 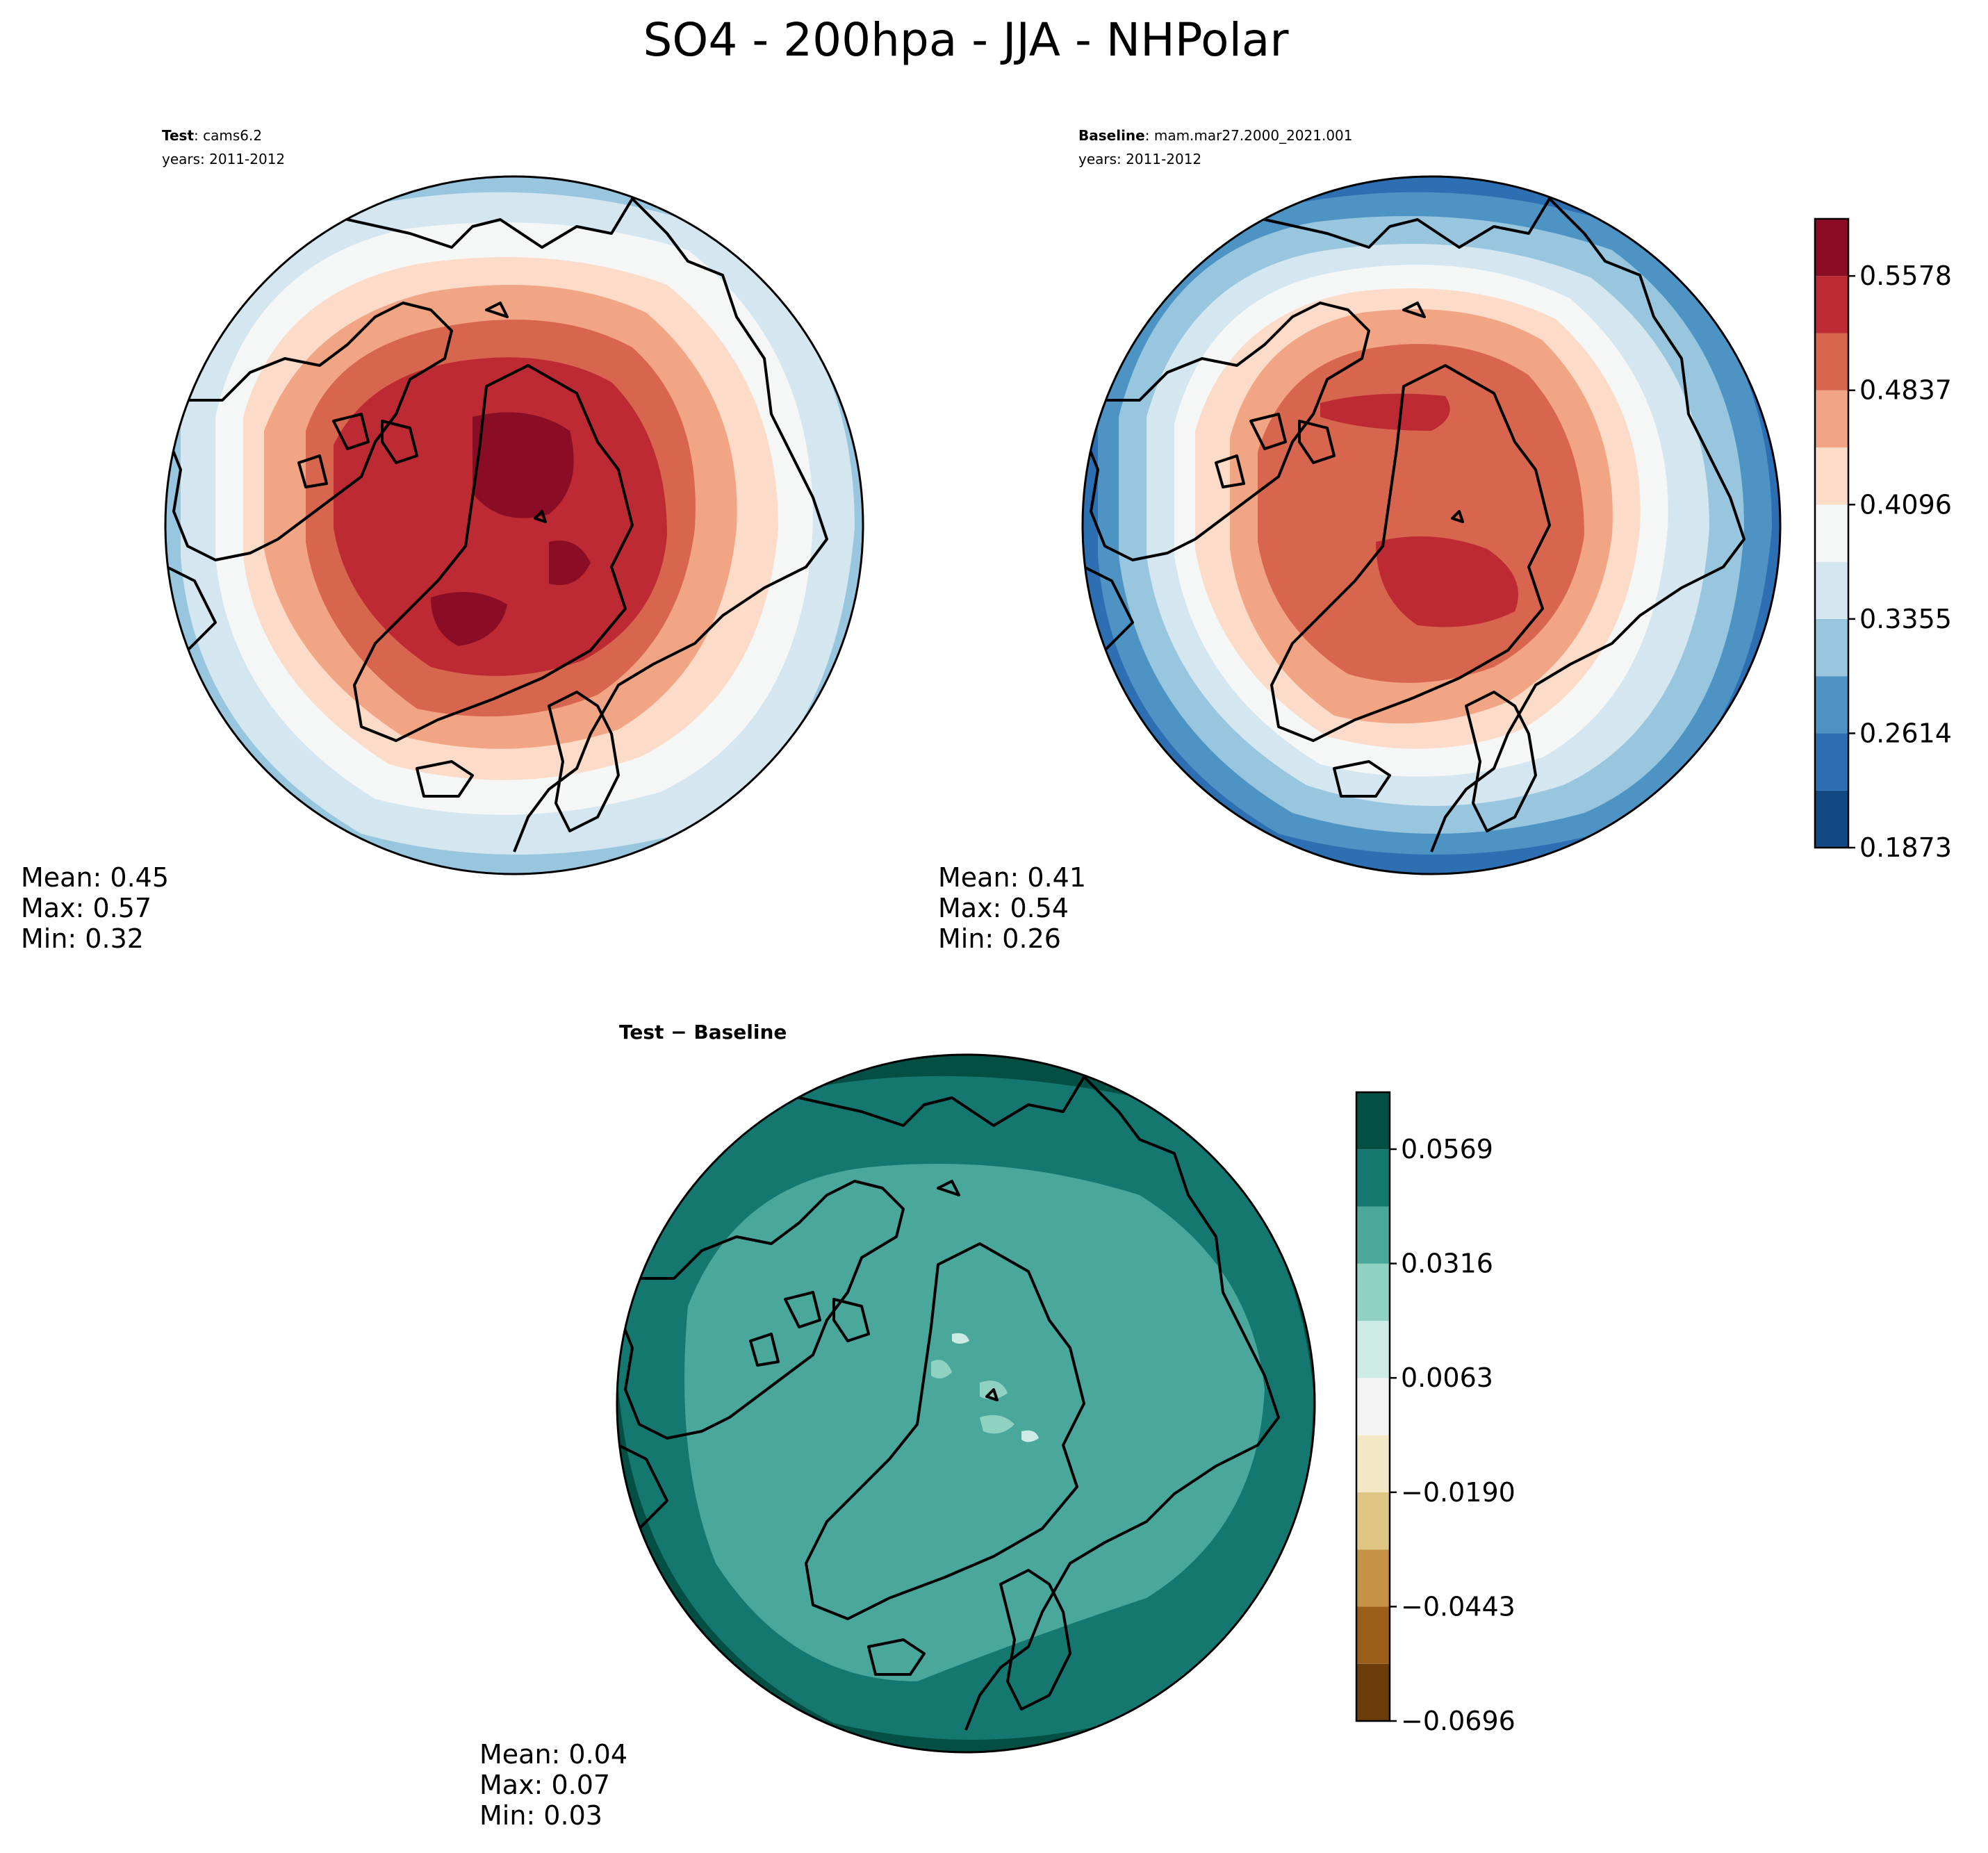 What do you see at coordinates (1905, 276) in the screenshot?
I see `colorbar-tick-label: 0.5578` at bounding box center [1905, 276].